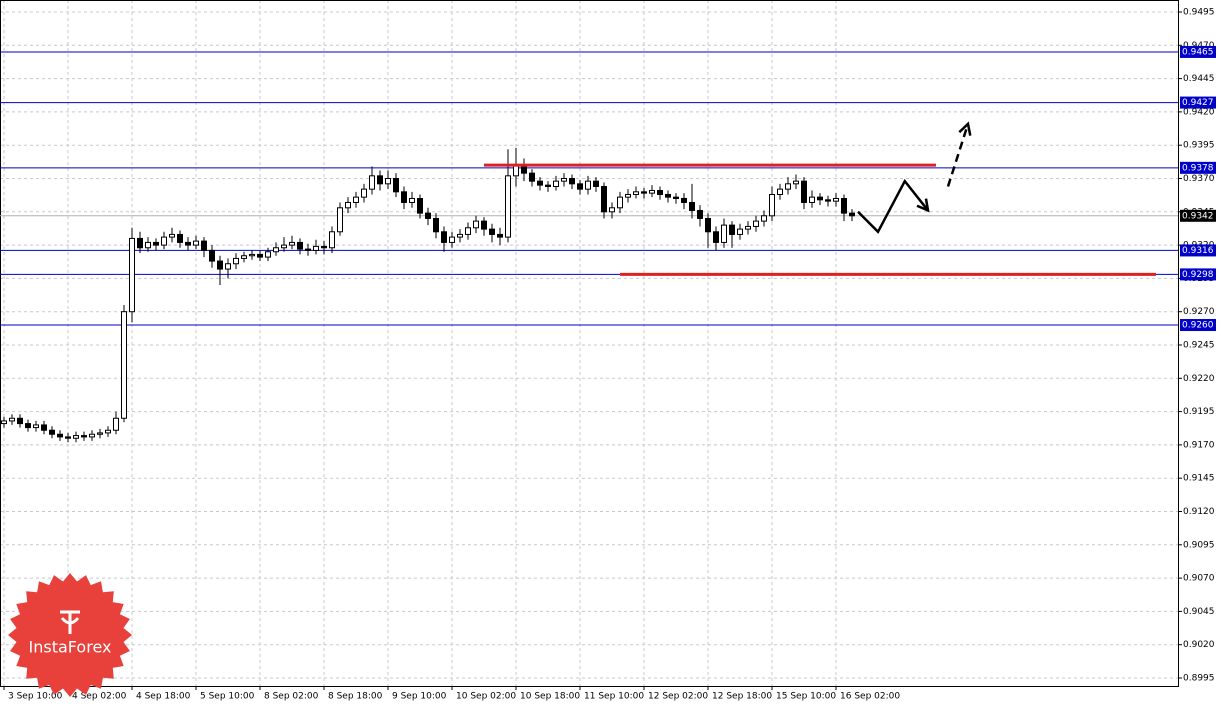  What do you see at coordinates (1199, 412) in the screenshot?
I see `y-tick-label: 0.9195` at bounding box center [1199, 412].